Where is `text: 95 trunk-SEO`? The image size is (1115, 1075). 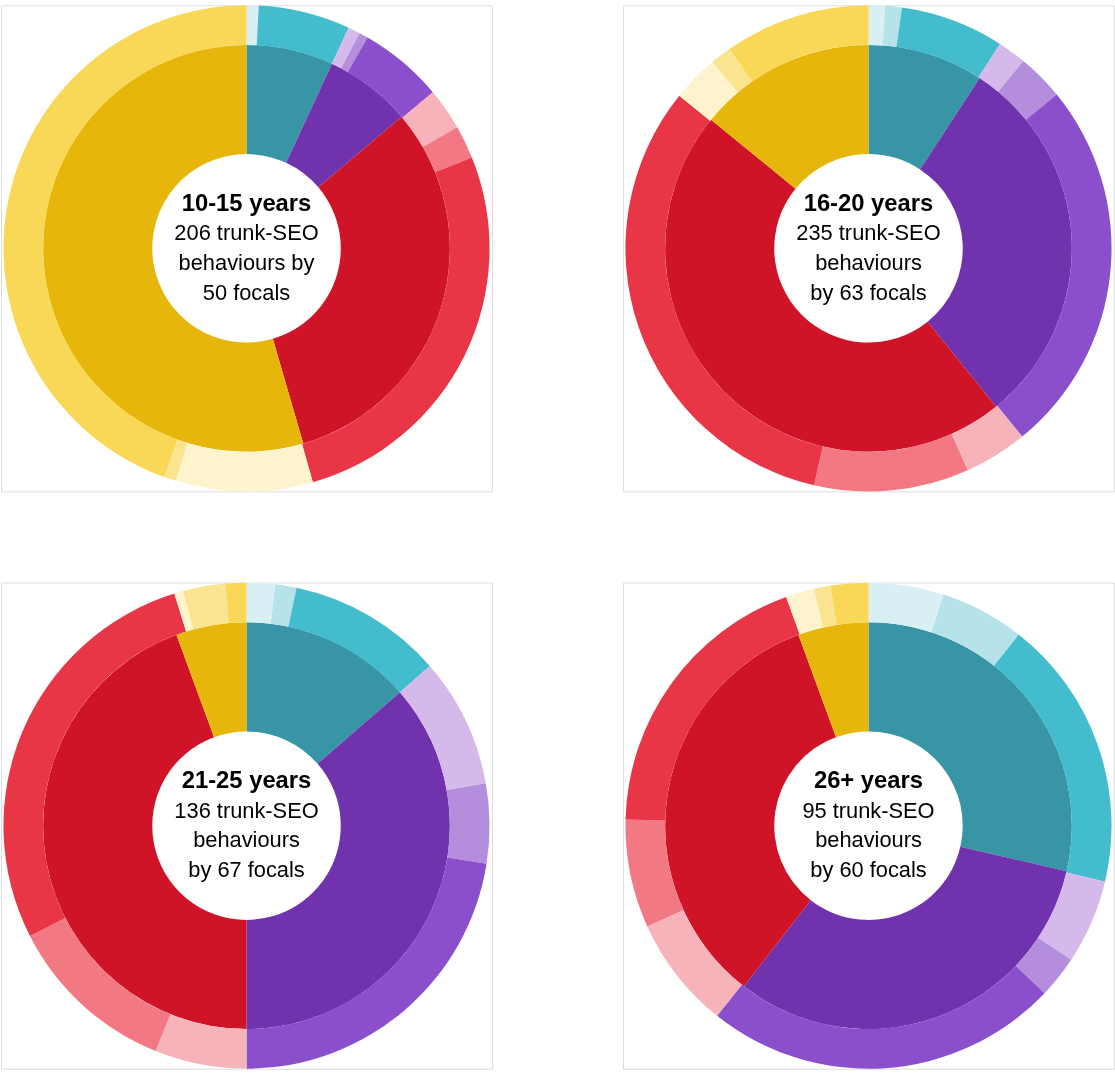 text: 95 trunk-SEO is located at coordinates (868, 810).